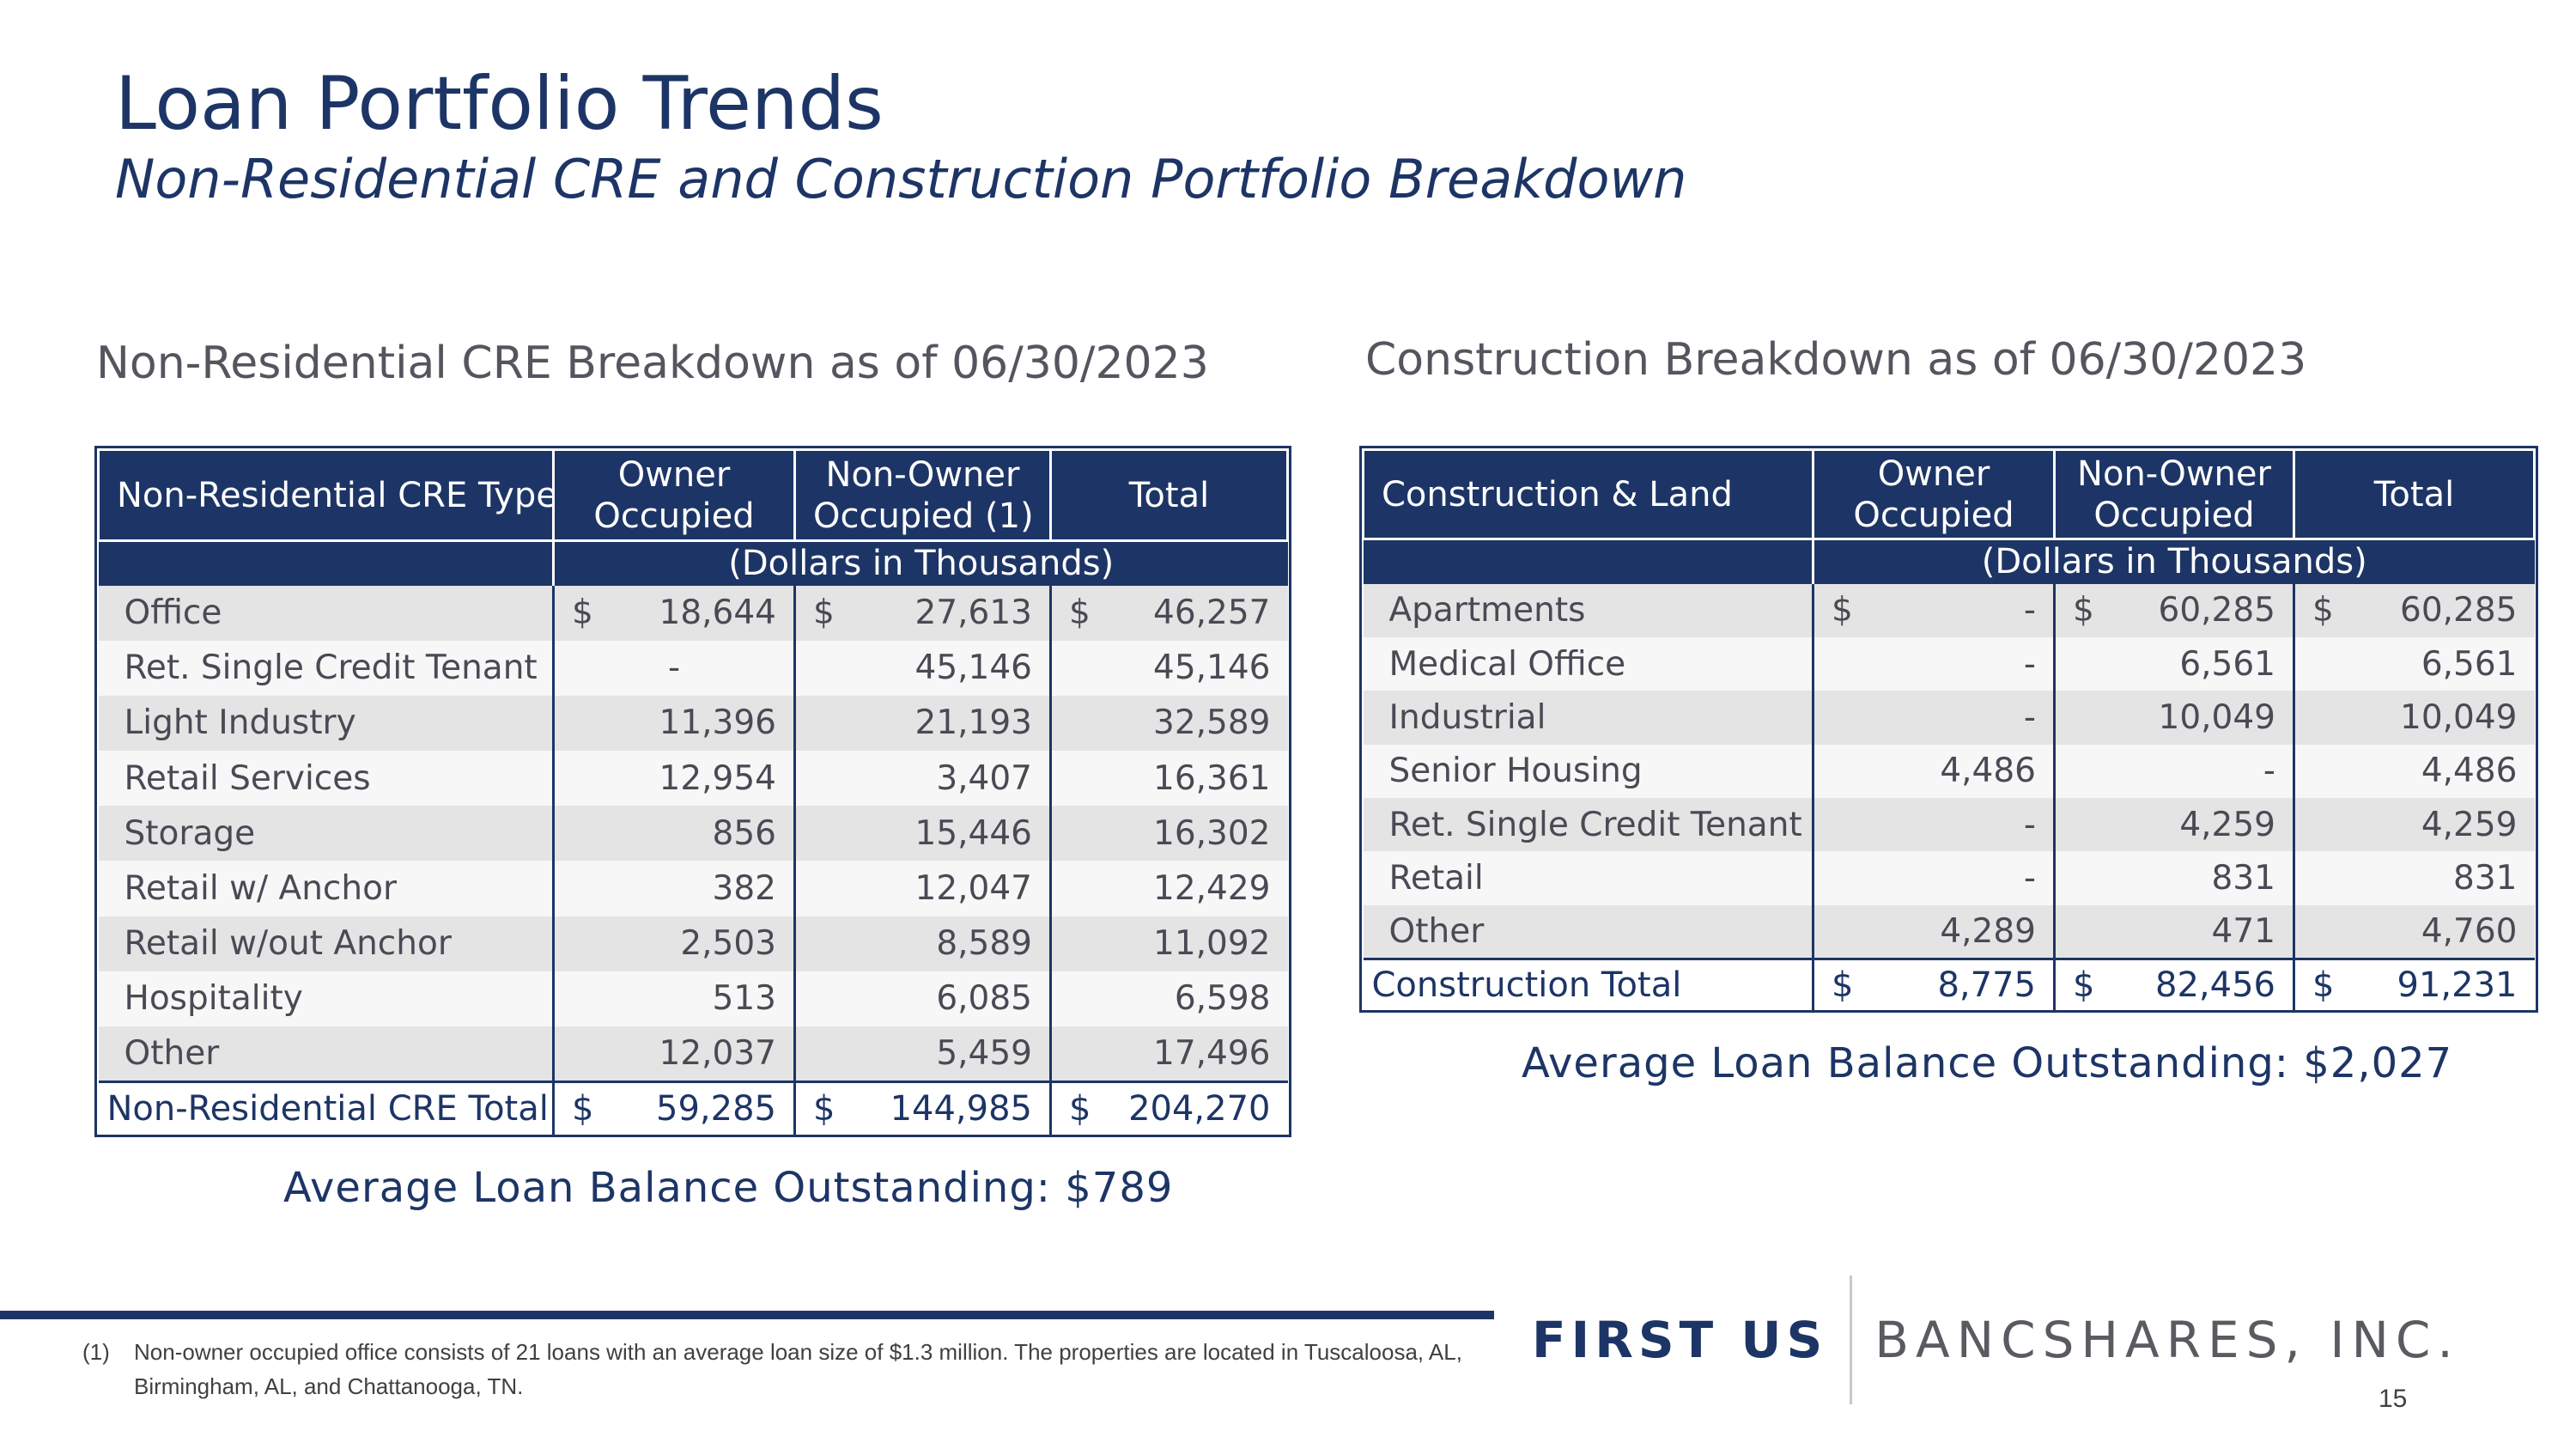 The width and height of the screenshot is (2576, 1449). What do you see at coordinates (924, 516) in the screenshot?
I see `header-line: Occupied (1)` at bounding box center [924, 516].